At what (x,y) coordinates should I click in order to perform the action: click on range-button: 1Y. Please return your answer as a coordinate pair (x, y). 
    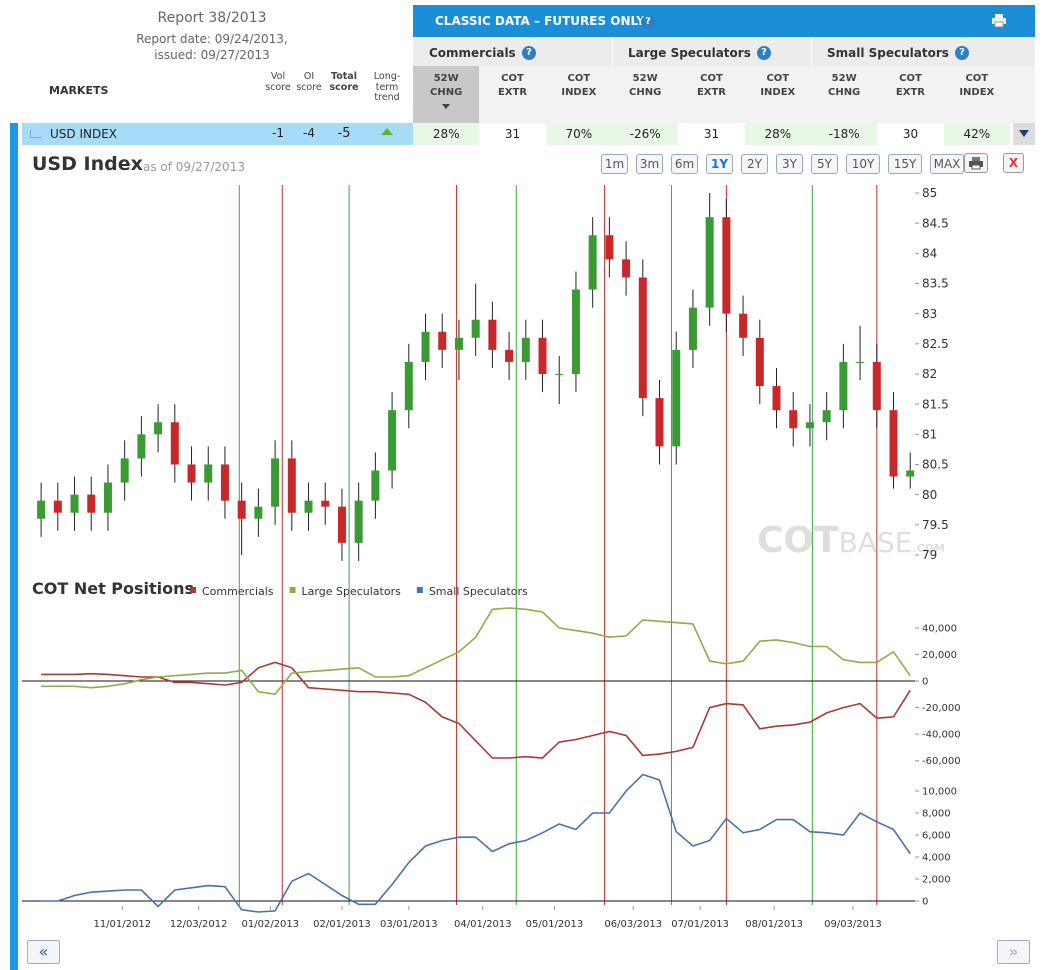
    Looking at the image, I should click on (719, 164).